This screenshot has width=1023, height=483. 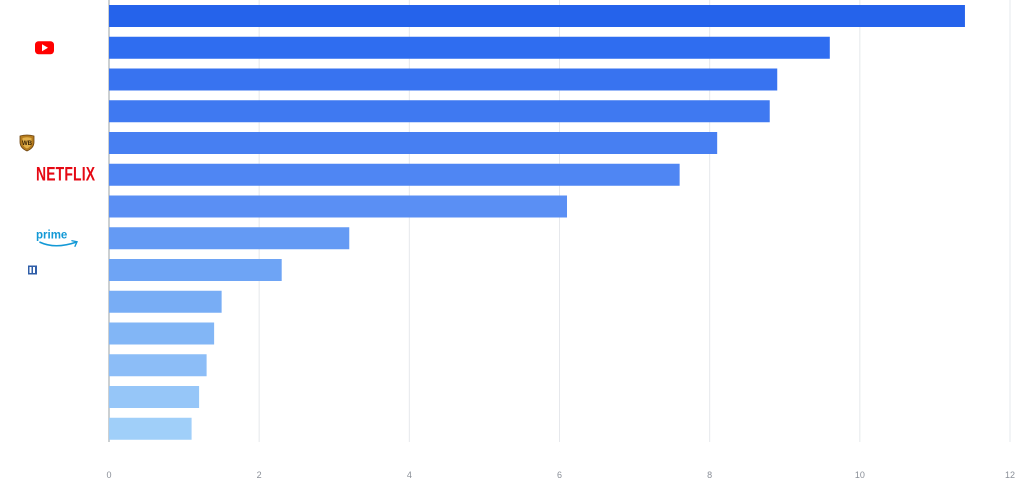 I want to click on x-tick-label: 8, so click(x=709, y=475).